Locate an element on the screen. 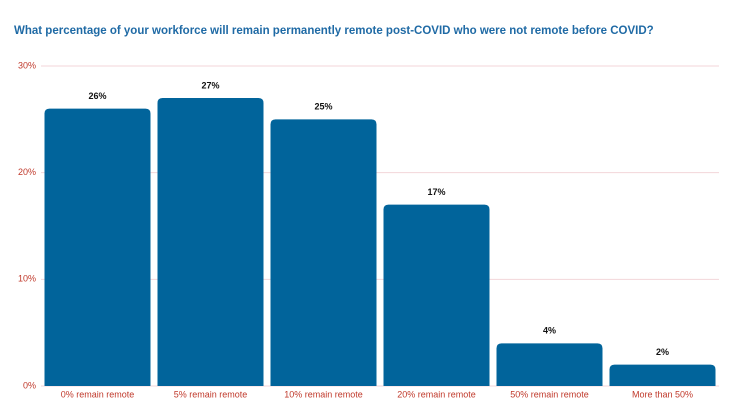 Image resolution: width=750 pixels, height=414 pixels. x-tick-label: 5% remain remote is located at coordinates (211, 394).